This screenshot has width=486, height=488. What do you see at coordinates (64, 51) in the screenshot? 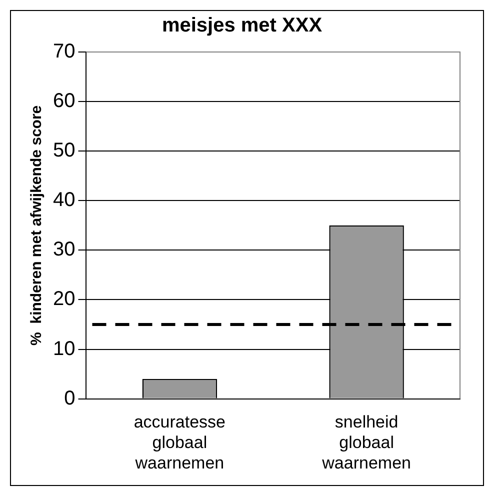
I see `y-tick-label: 70` at bounding box center [64, 51].